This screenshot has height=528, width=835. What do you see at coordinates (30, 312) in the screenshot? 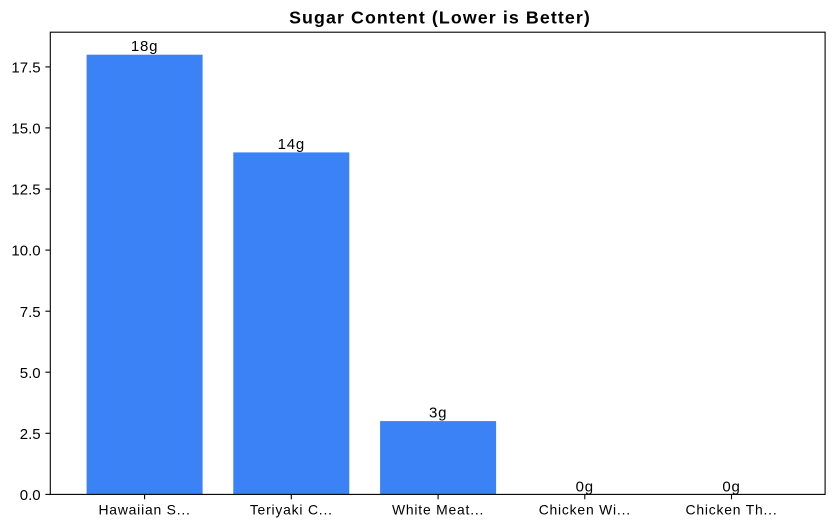
I see `svg-text: 7.5` at bounding box center [30, 312].